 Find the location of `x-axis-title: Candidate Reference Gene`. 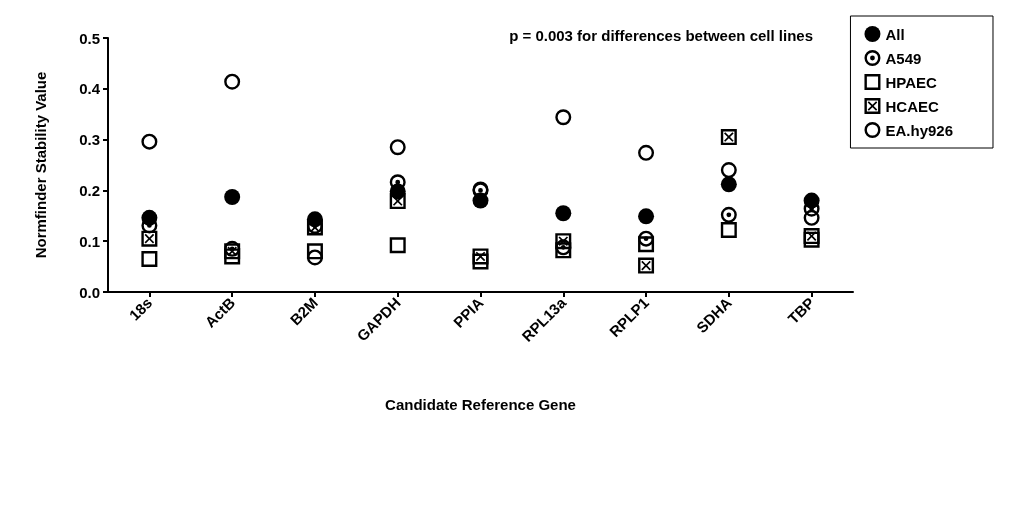

x-axis-title: Candidate Reference Gene is located at coordinates (480, 404).